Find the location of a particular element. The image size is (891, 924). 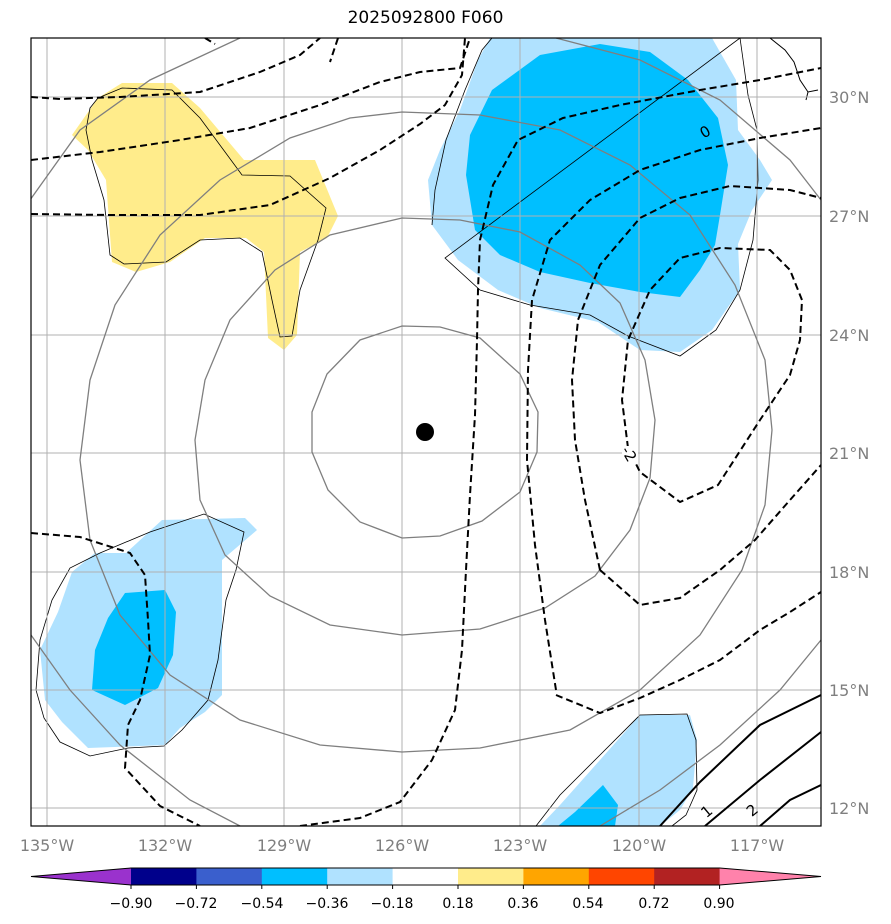

lon-tick-label: 123°W is located at coordinates (520, 845).